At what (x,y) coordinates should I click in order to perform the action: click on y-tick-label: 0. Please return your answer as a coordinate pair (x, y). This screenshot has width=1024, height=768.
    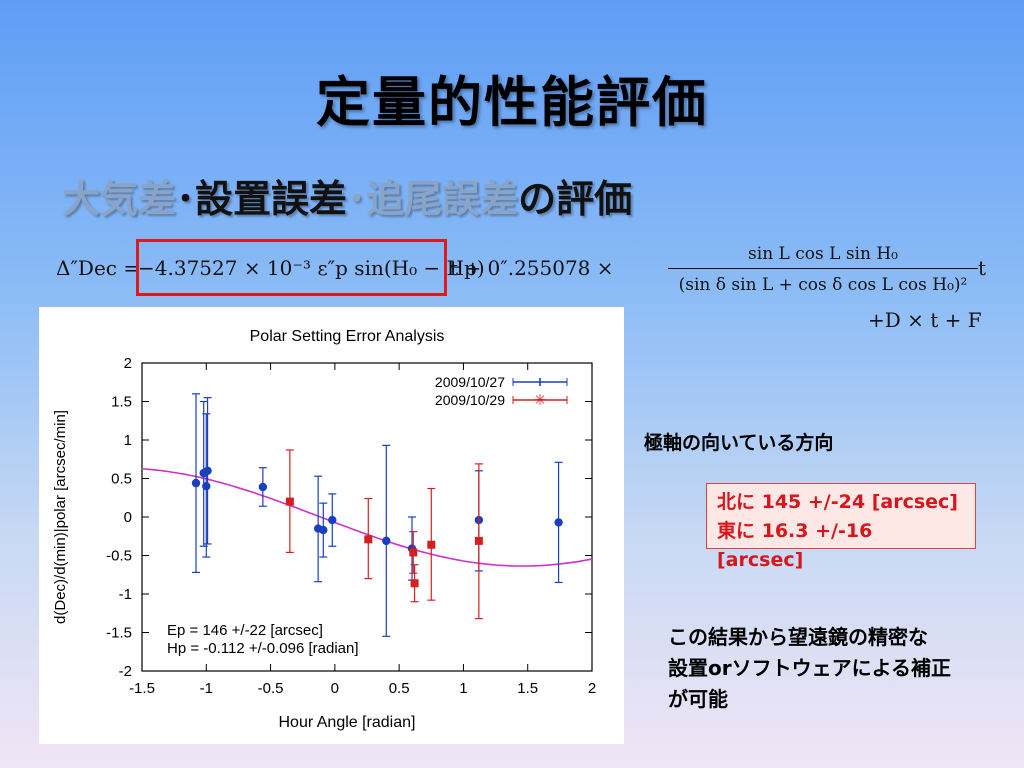
    Looking at the image, I should click on (128, 517).